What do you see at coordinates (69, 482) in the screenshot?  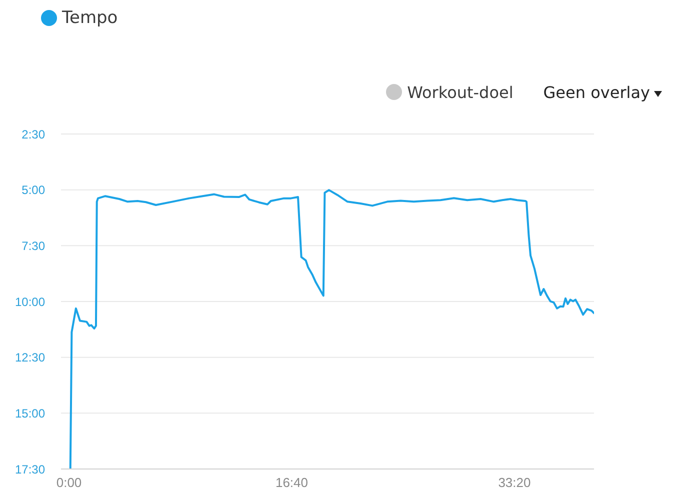 I see `x-tick-label: 0:00` at bounding box center [69, 482].